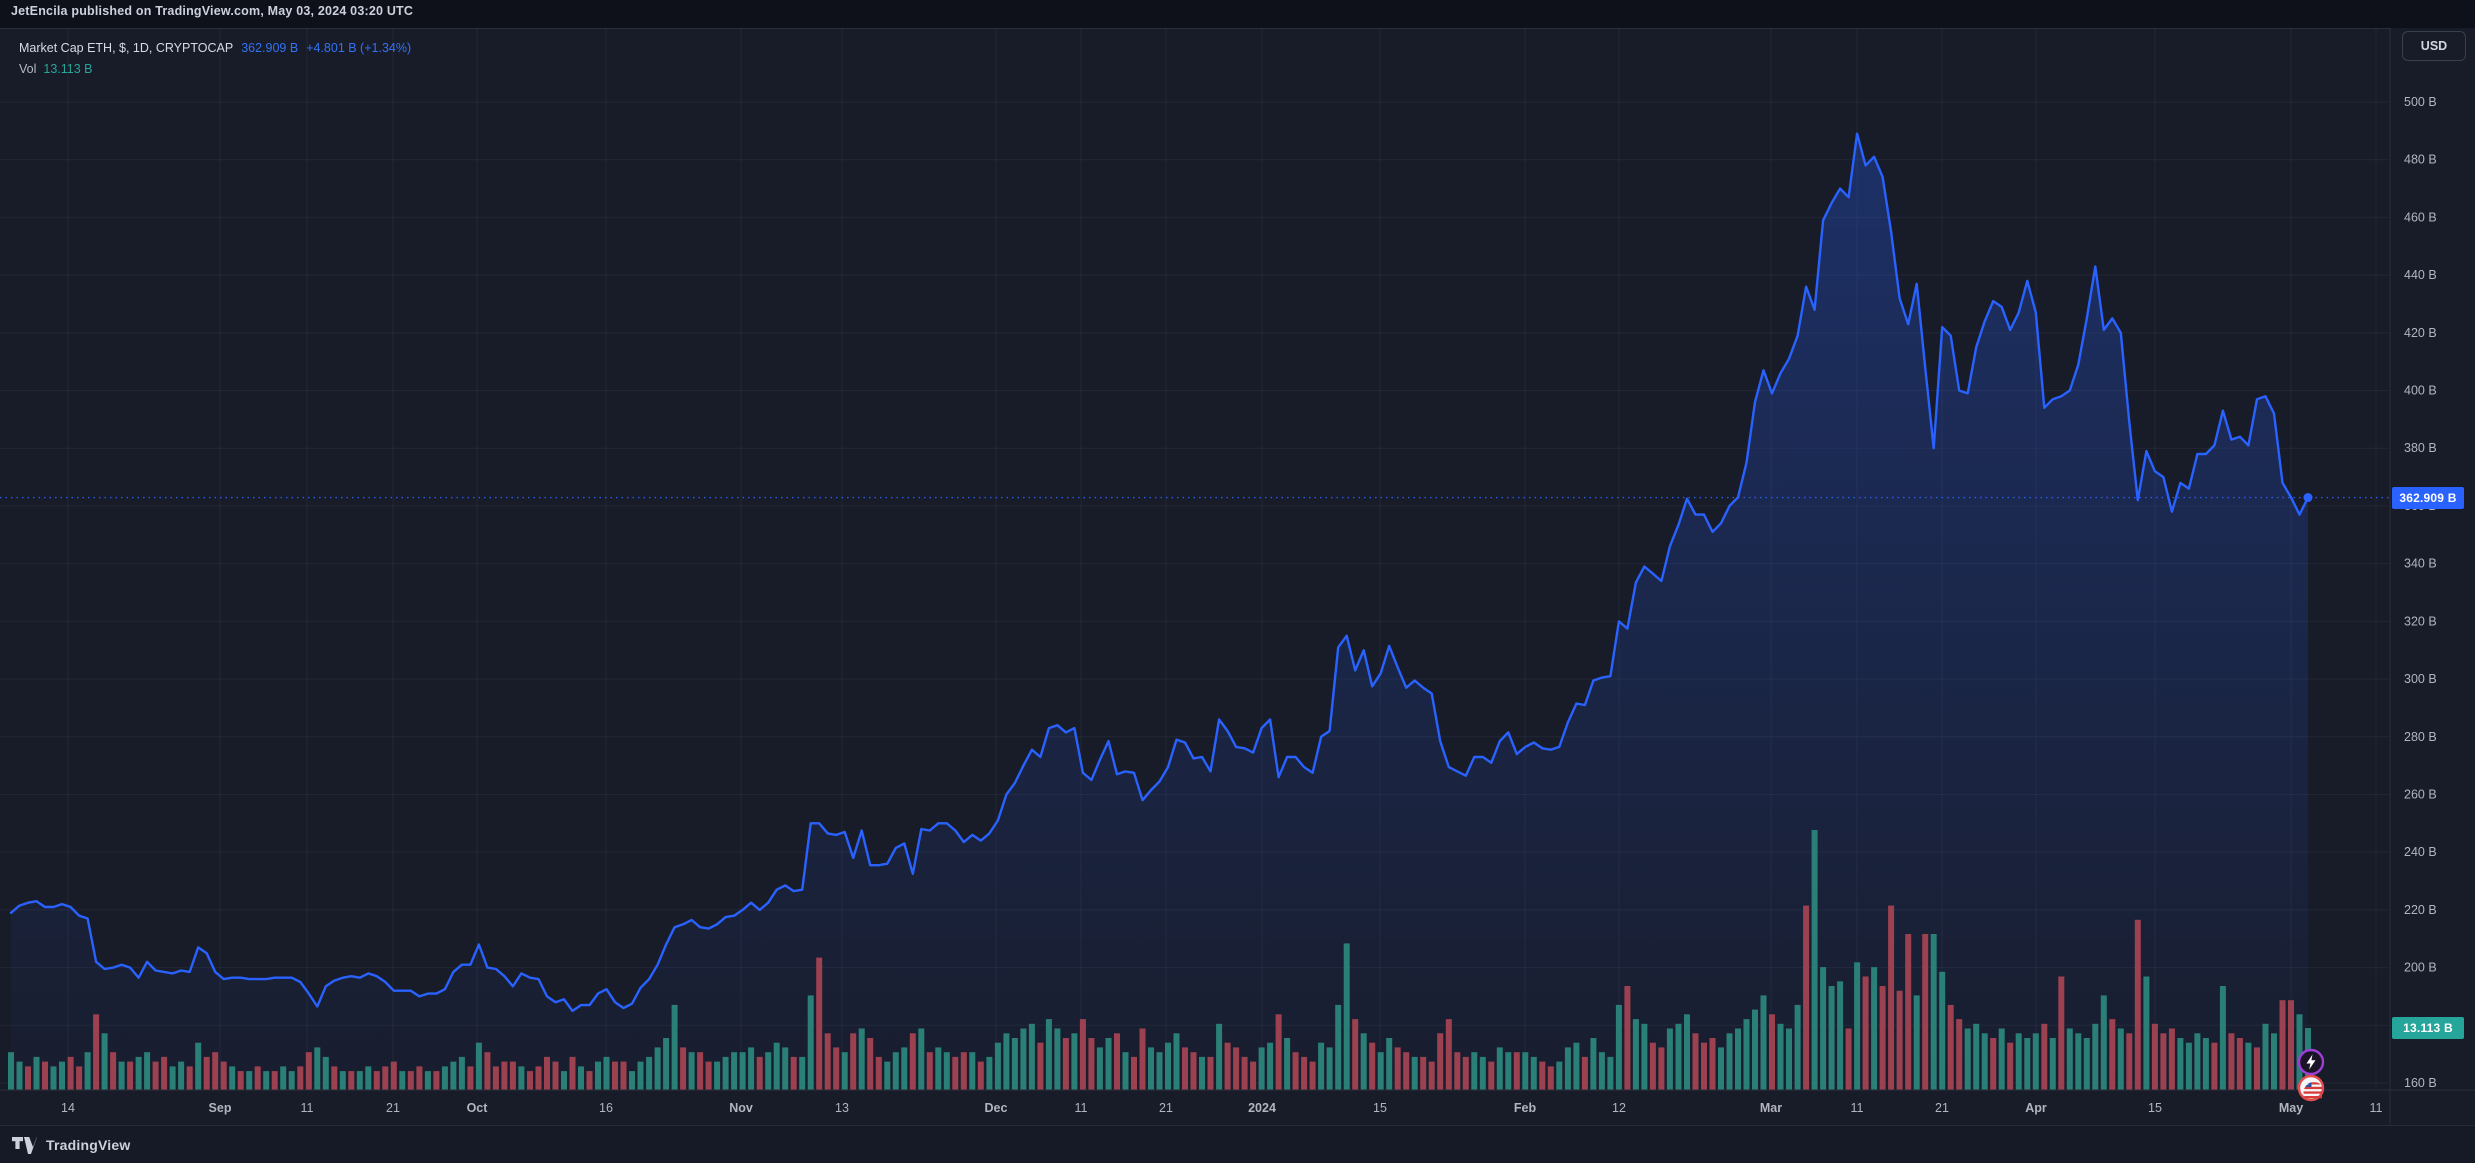 This screenshot has width=2475, height=1163. I want to click on time-tick-label: May, so click(2291, 1108).